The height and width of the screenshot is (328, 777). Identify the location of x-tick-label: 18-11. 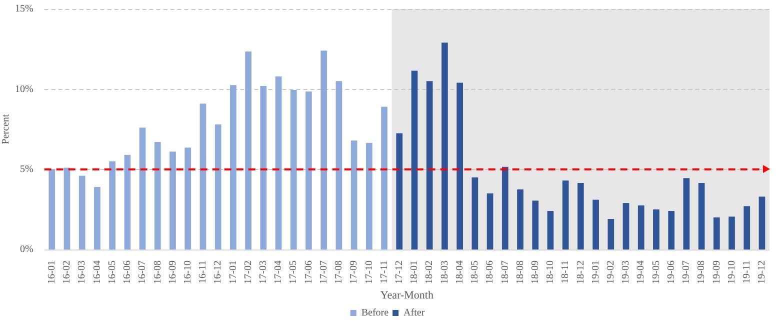
(566, 272).